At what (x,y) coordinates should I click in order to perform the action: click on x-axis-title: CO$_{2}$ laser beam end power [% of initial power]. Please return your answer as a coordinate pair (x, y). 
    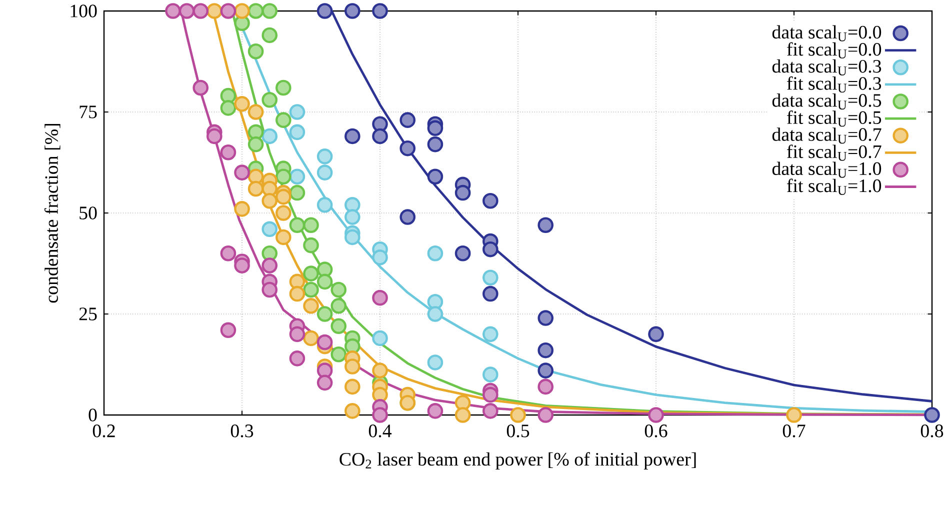
    Looking at the image, I should click on (518, 461).